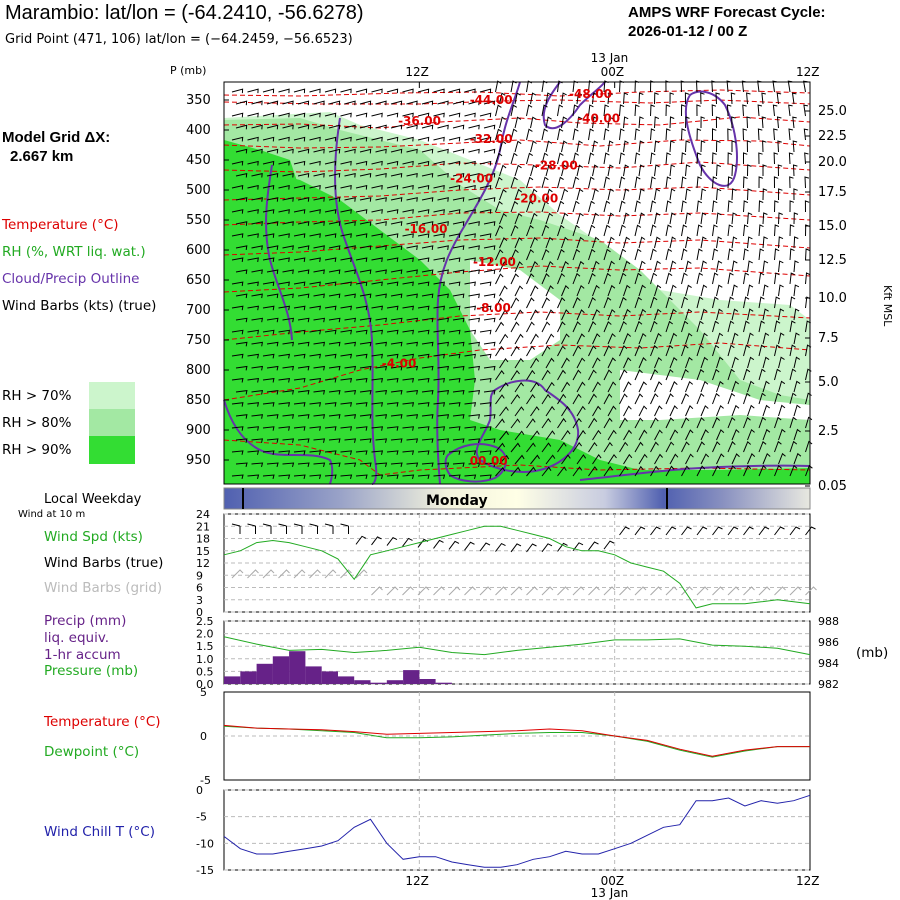 The height and width of the screenshot is (900, 900). What do you see at coordinates (517, 93) in the screenshot?
I see `temperature-contour` at bounding box center [517, 93].